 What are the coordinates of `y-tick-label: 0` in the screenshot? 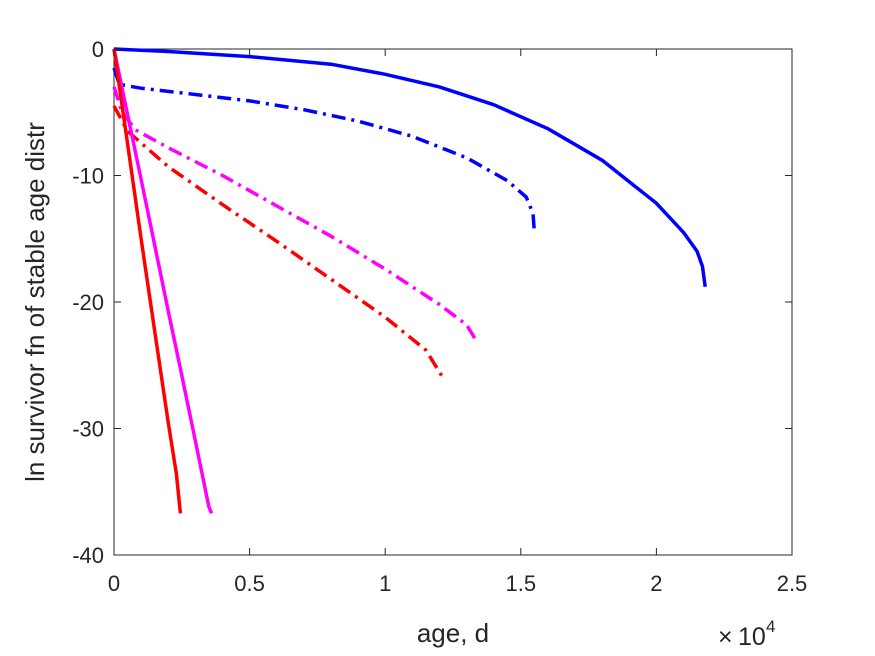 It's located at (98, 49).